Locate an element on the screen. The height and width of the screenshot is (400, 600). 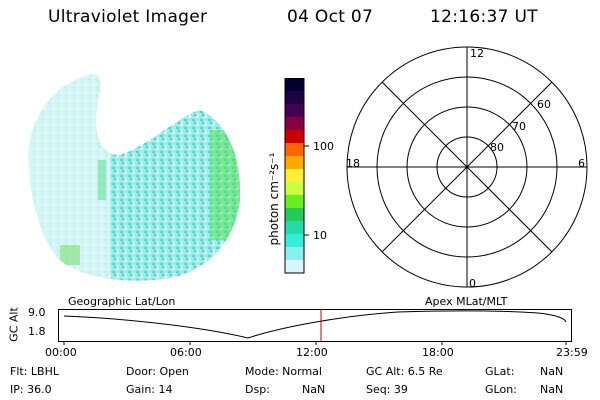
info-dsp-value: NaN is located at coordinates (314, 389).